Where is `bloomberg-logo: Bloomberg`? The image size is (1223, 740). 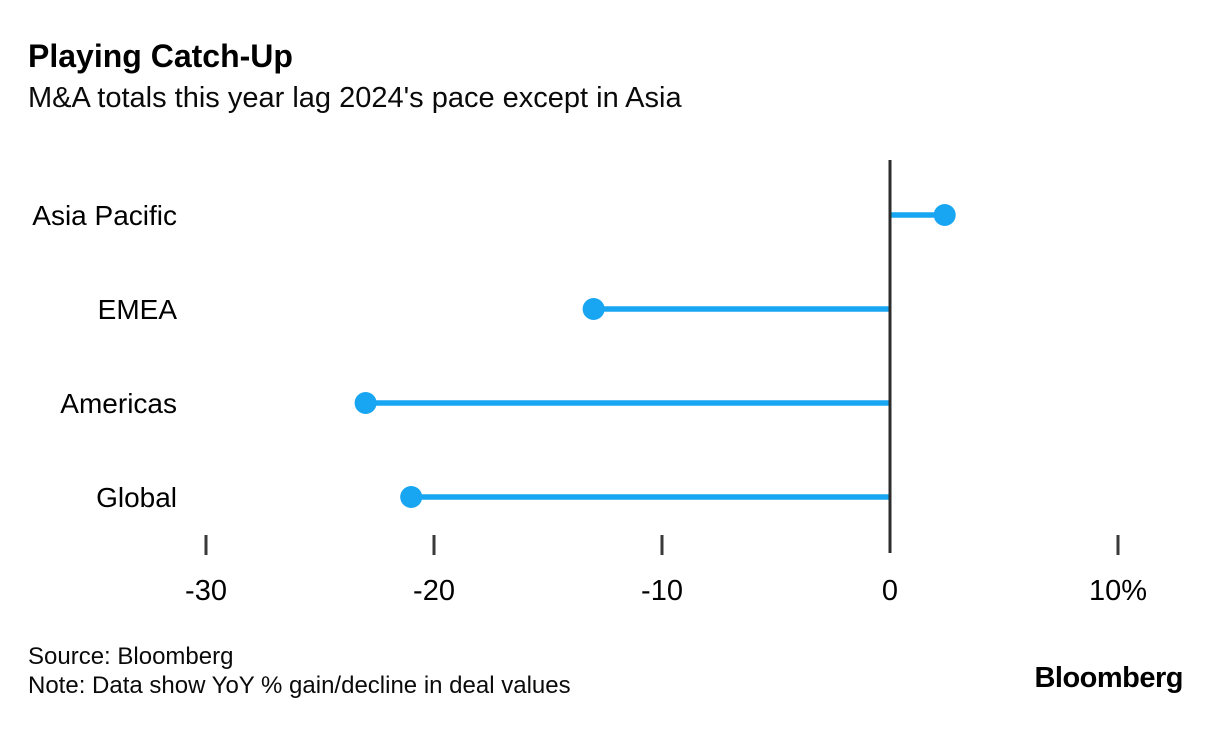
bloomberg-logo: Bloomberg is located at coordinates (1108, 678).